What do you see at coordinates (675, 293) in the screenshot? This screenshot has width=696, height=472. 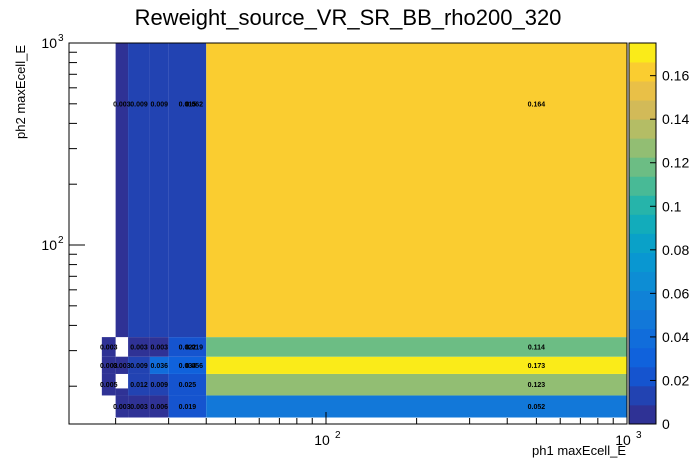 I see `colorbar-tick-label: 0.06` at bounding box center [675, 293].